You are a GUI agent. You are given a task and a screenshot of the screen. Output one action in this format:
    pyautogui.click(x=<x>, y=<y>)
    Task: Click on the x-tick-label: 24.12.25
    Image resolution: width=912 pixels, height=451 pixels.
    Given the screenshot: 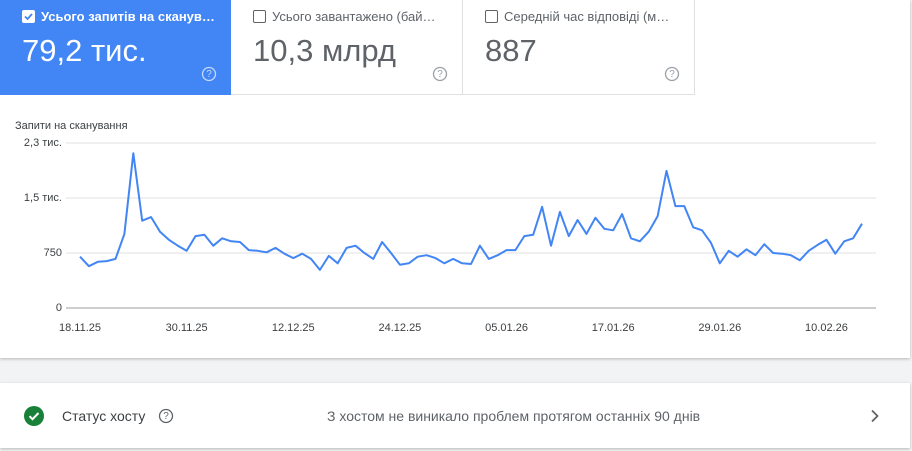 What is the action you would take?
    pyautogui.click(x=399, y=328)
    